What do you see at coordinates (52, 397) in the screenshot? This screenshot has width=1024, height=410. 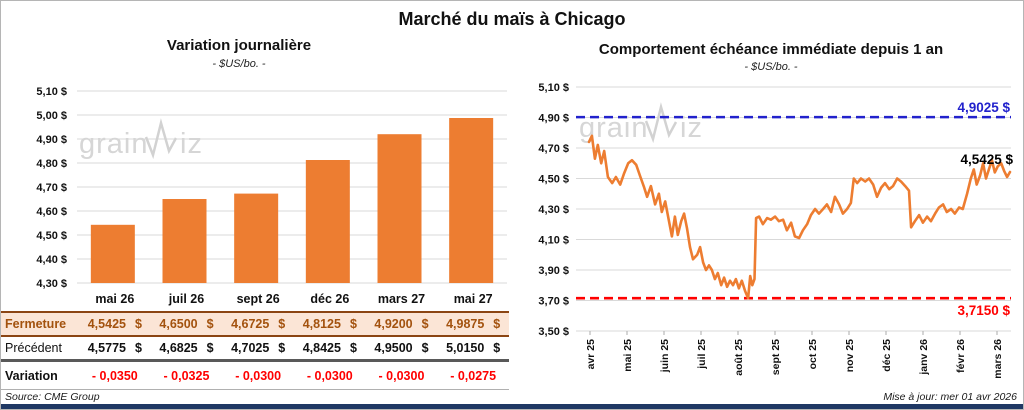 I see `source-note: Source: CME Group` at bounding box center [52, 397].